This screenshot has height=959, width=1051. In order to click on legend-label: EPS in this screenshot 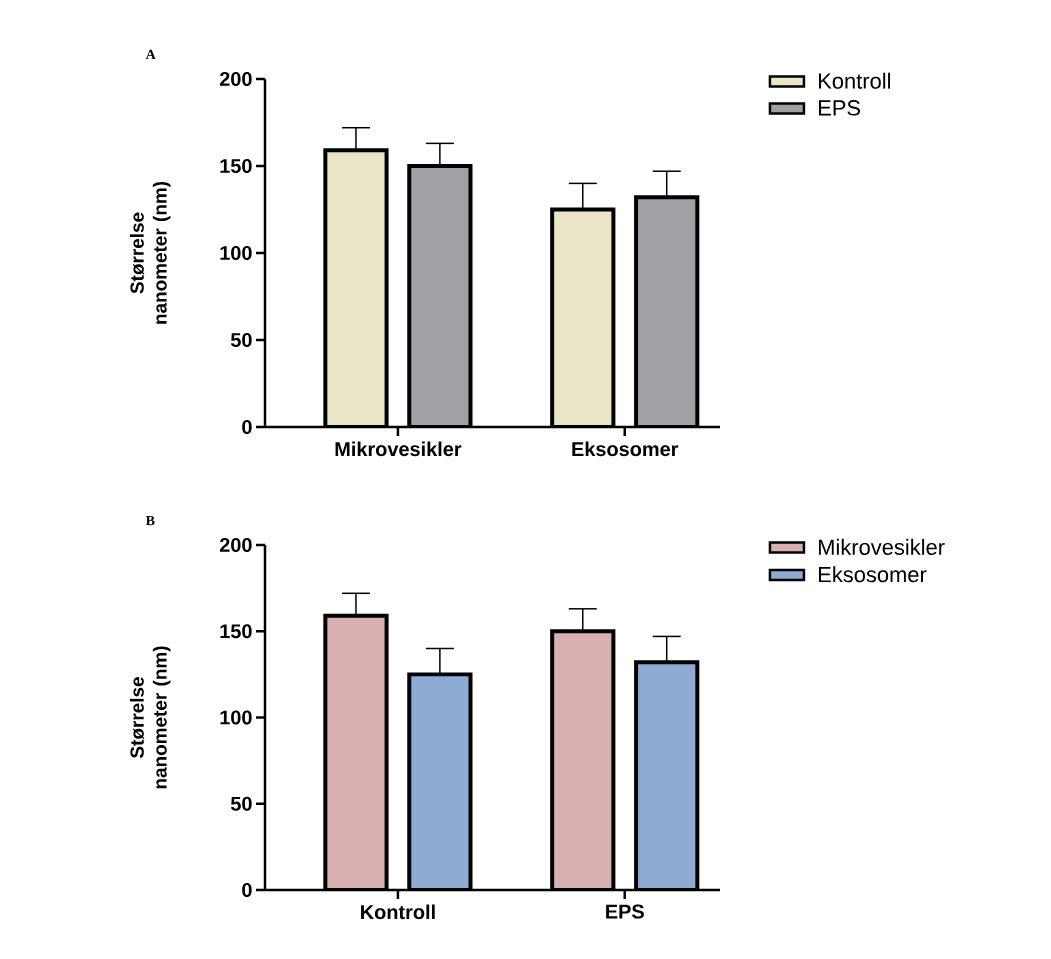, I will do `click(839, 108)`.